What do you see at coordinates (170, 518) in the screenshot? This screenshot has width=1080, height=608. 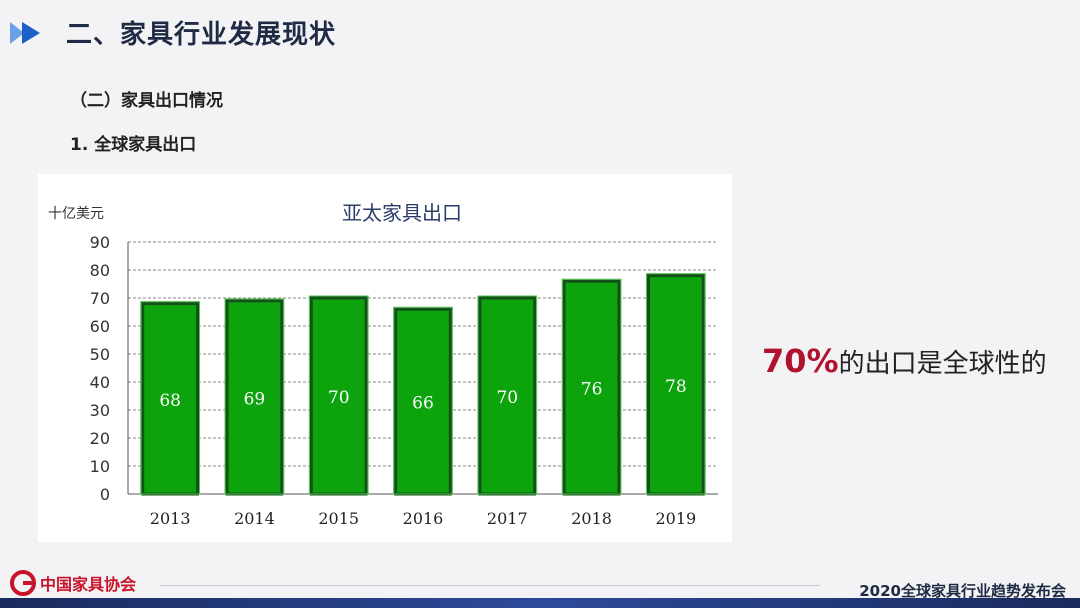 I see `x-tick-label: 2013` at bounding box center [170, 518].